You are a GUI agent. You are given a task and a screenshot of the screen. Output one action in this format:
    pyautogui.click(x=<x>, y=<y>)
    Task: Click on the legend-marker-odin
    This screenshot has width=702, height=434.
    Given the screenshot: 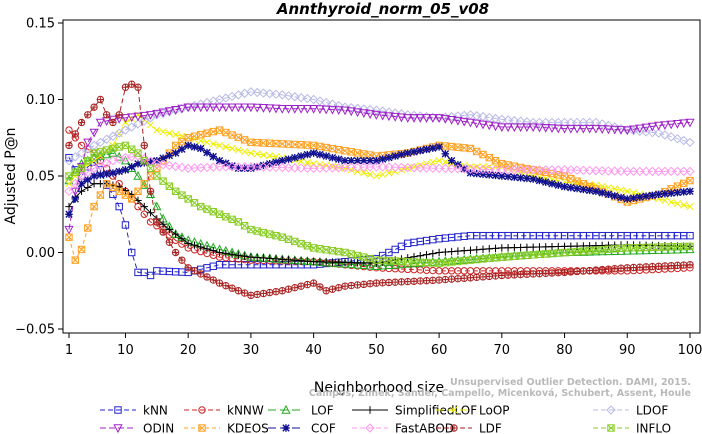 What is the action you would take?
    pyautogui.click(x=118, y=429)
    